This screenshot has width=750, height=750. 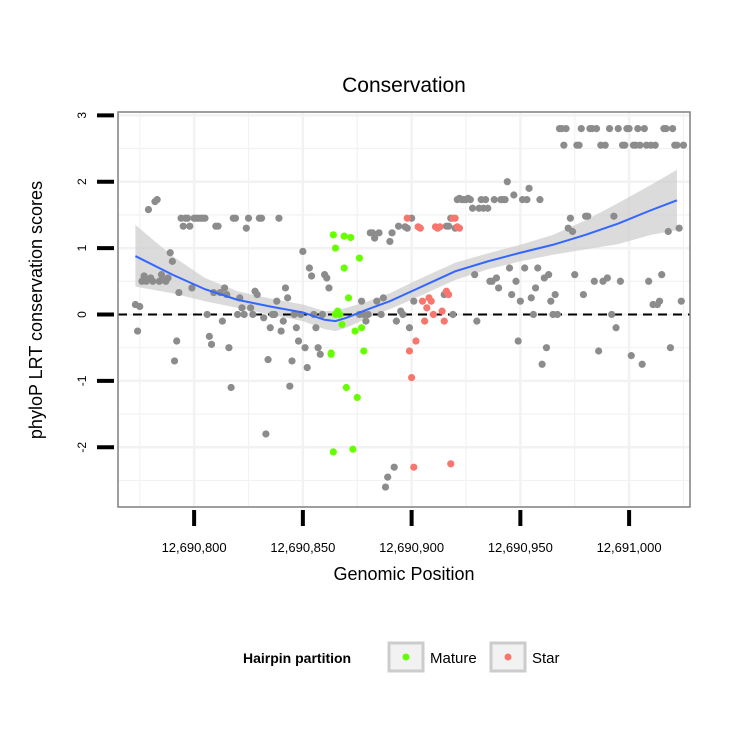 What do you see at coordinates (453, 658) in the screenshot?
I see `legend-label-mature: Mature` at bounding box center [453, 658].